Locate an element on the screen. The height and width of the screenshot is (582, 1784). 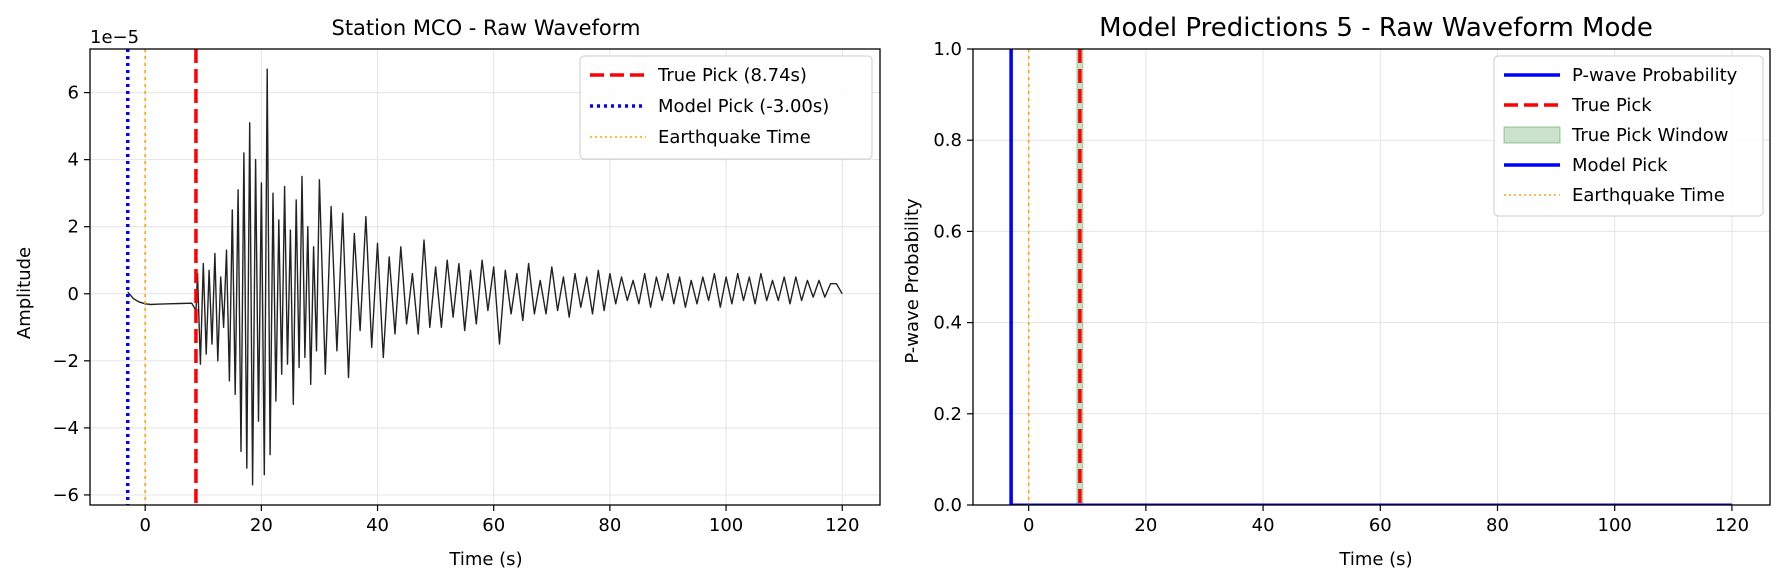
predictions-title: Model Predictions 5 - Raw Waveform Mode is located at coordinates (1376, 28).